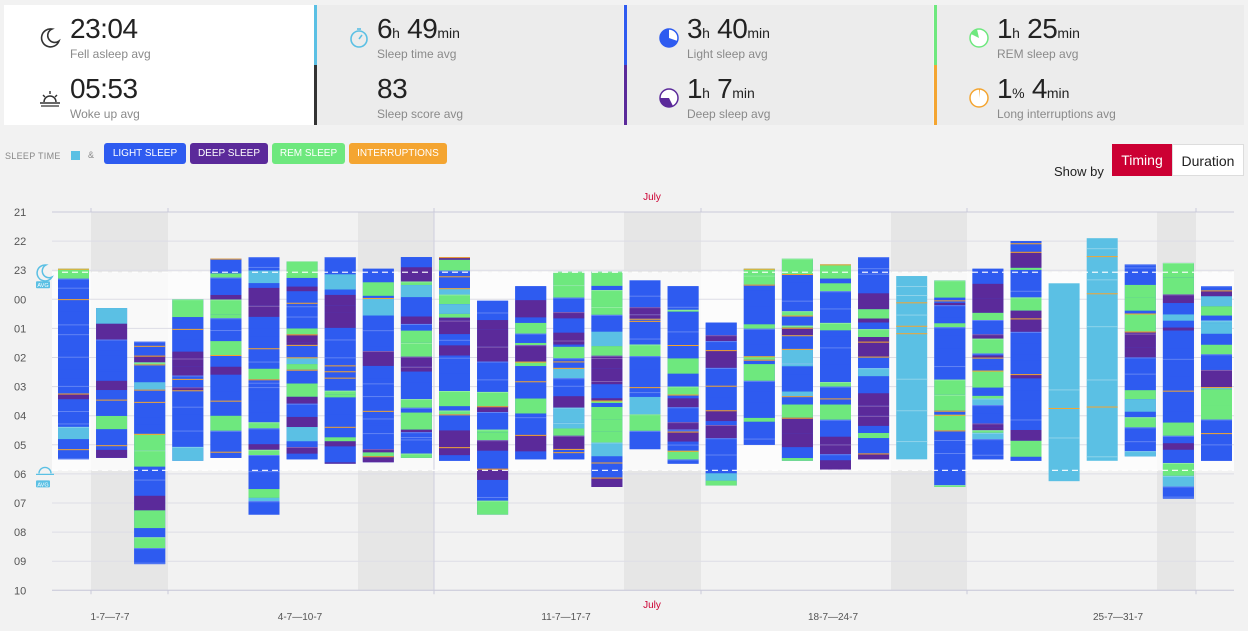  What do you see at coordinates (652, 197) in the screenshot?
I see `chart-title: July` at bounding box center [652, 197].